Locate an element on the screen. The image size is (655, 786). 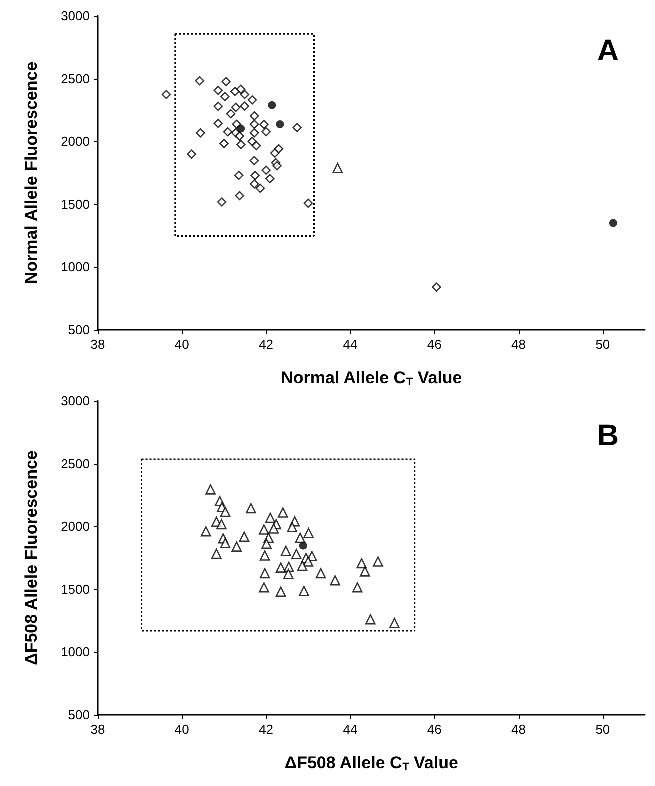
annotation: A is located at coordinates (608, 51).